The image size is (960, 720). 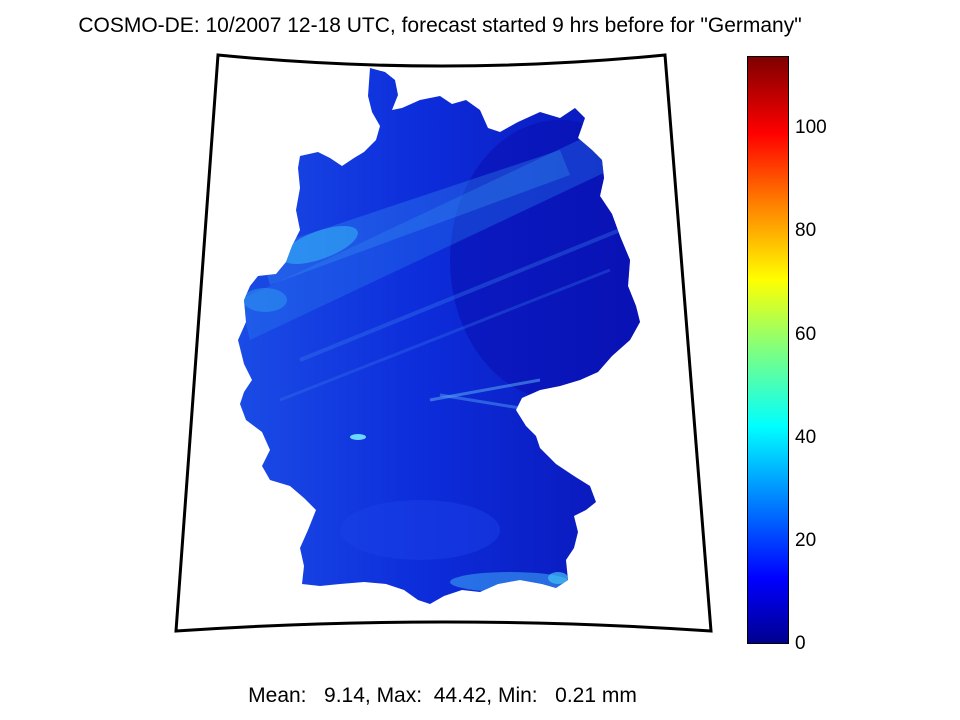 What do you see at coordinates (806, 437) in the screenshot?
I see `colorbar-tick-label: 40` at bounding box center [806, 437].